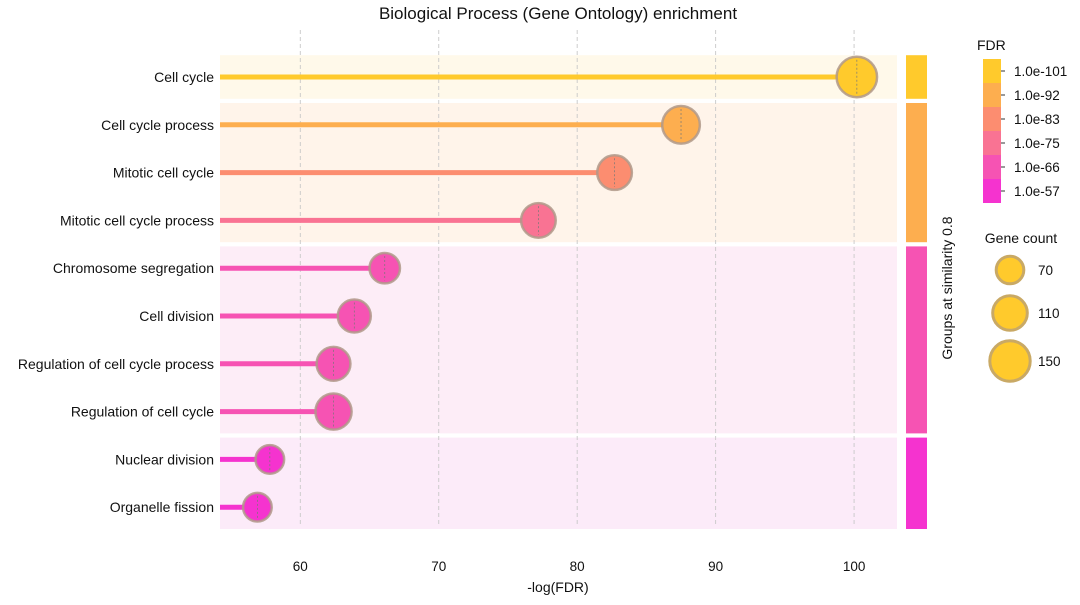  Describe the element at coordinates (184, 77) in the screenshot. I see `y-label-cell-cycle: Cell cycle` at that location.